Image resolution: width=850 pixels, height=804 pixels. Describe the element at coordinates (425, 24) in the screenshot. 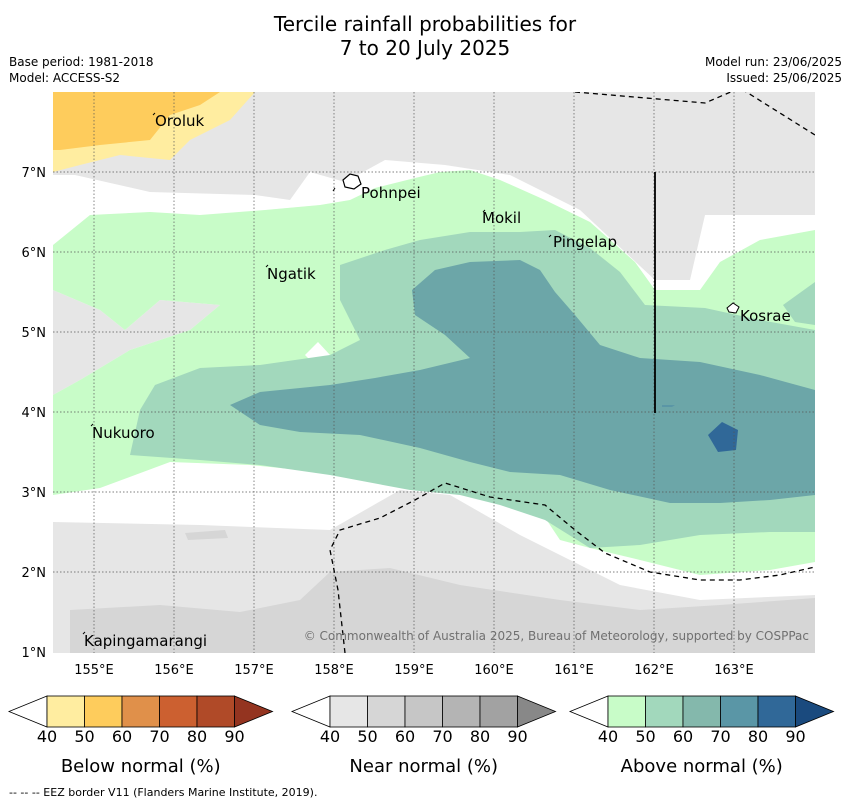

I see `title-line-1: Tercile rainfall probabilities for` at that location.